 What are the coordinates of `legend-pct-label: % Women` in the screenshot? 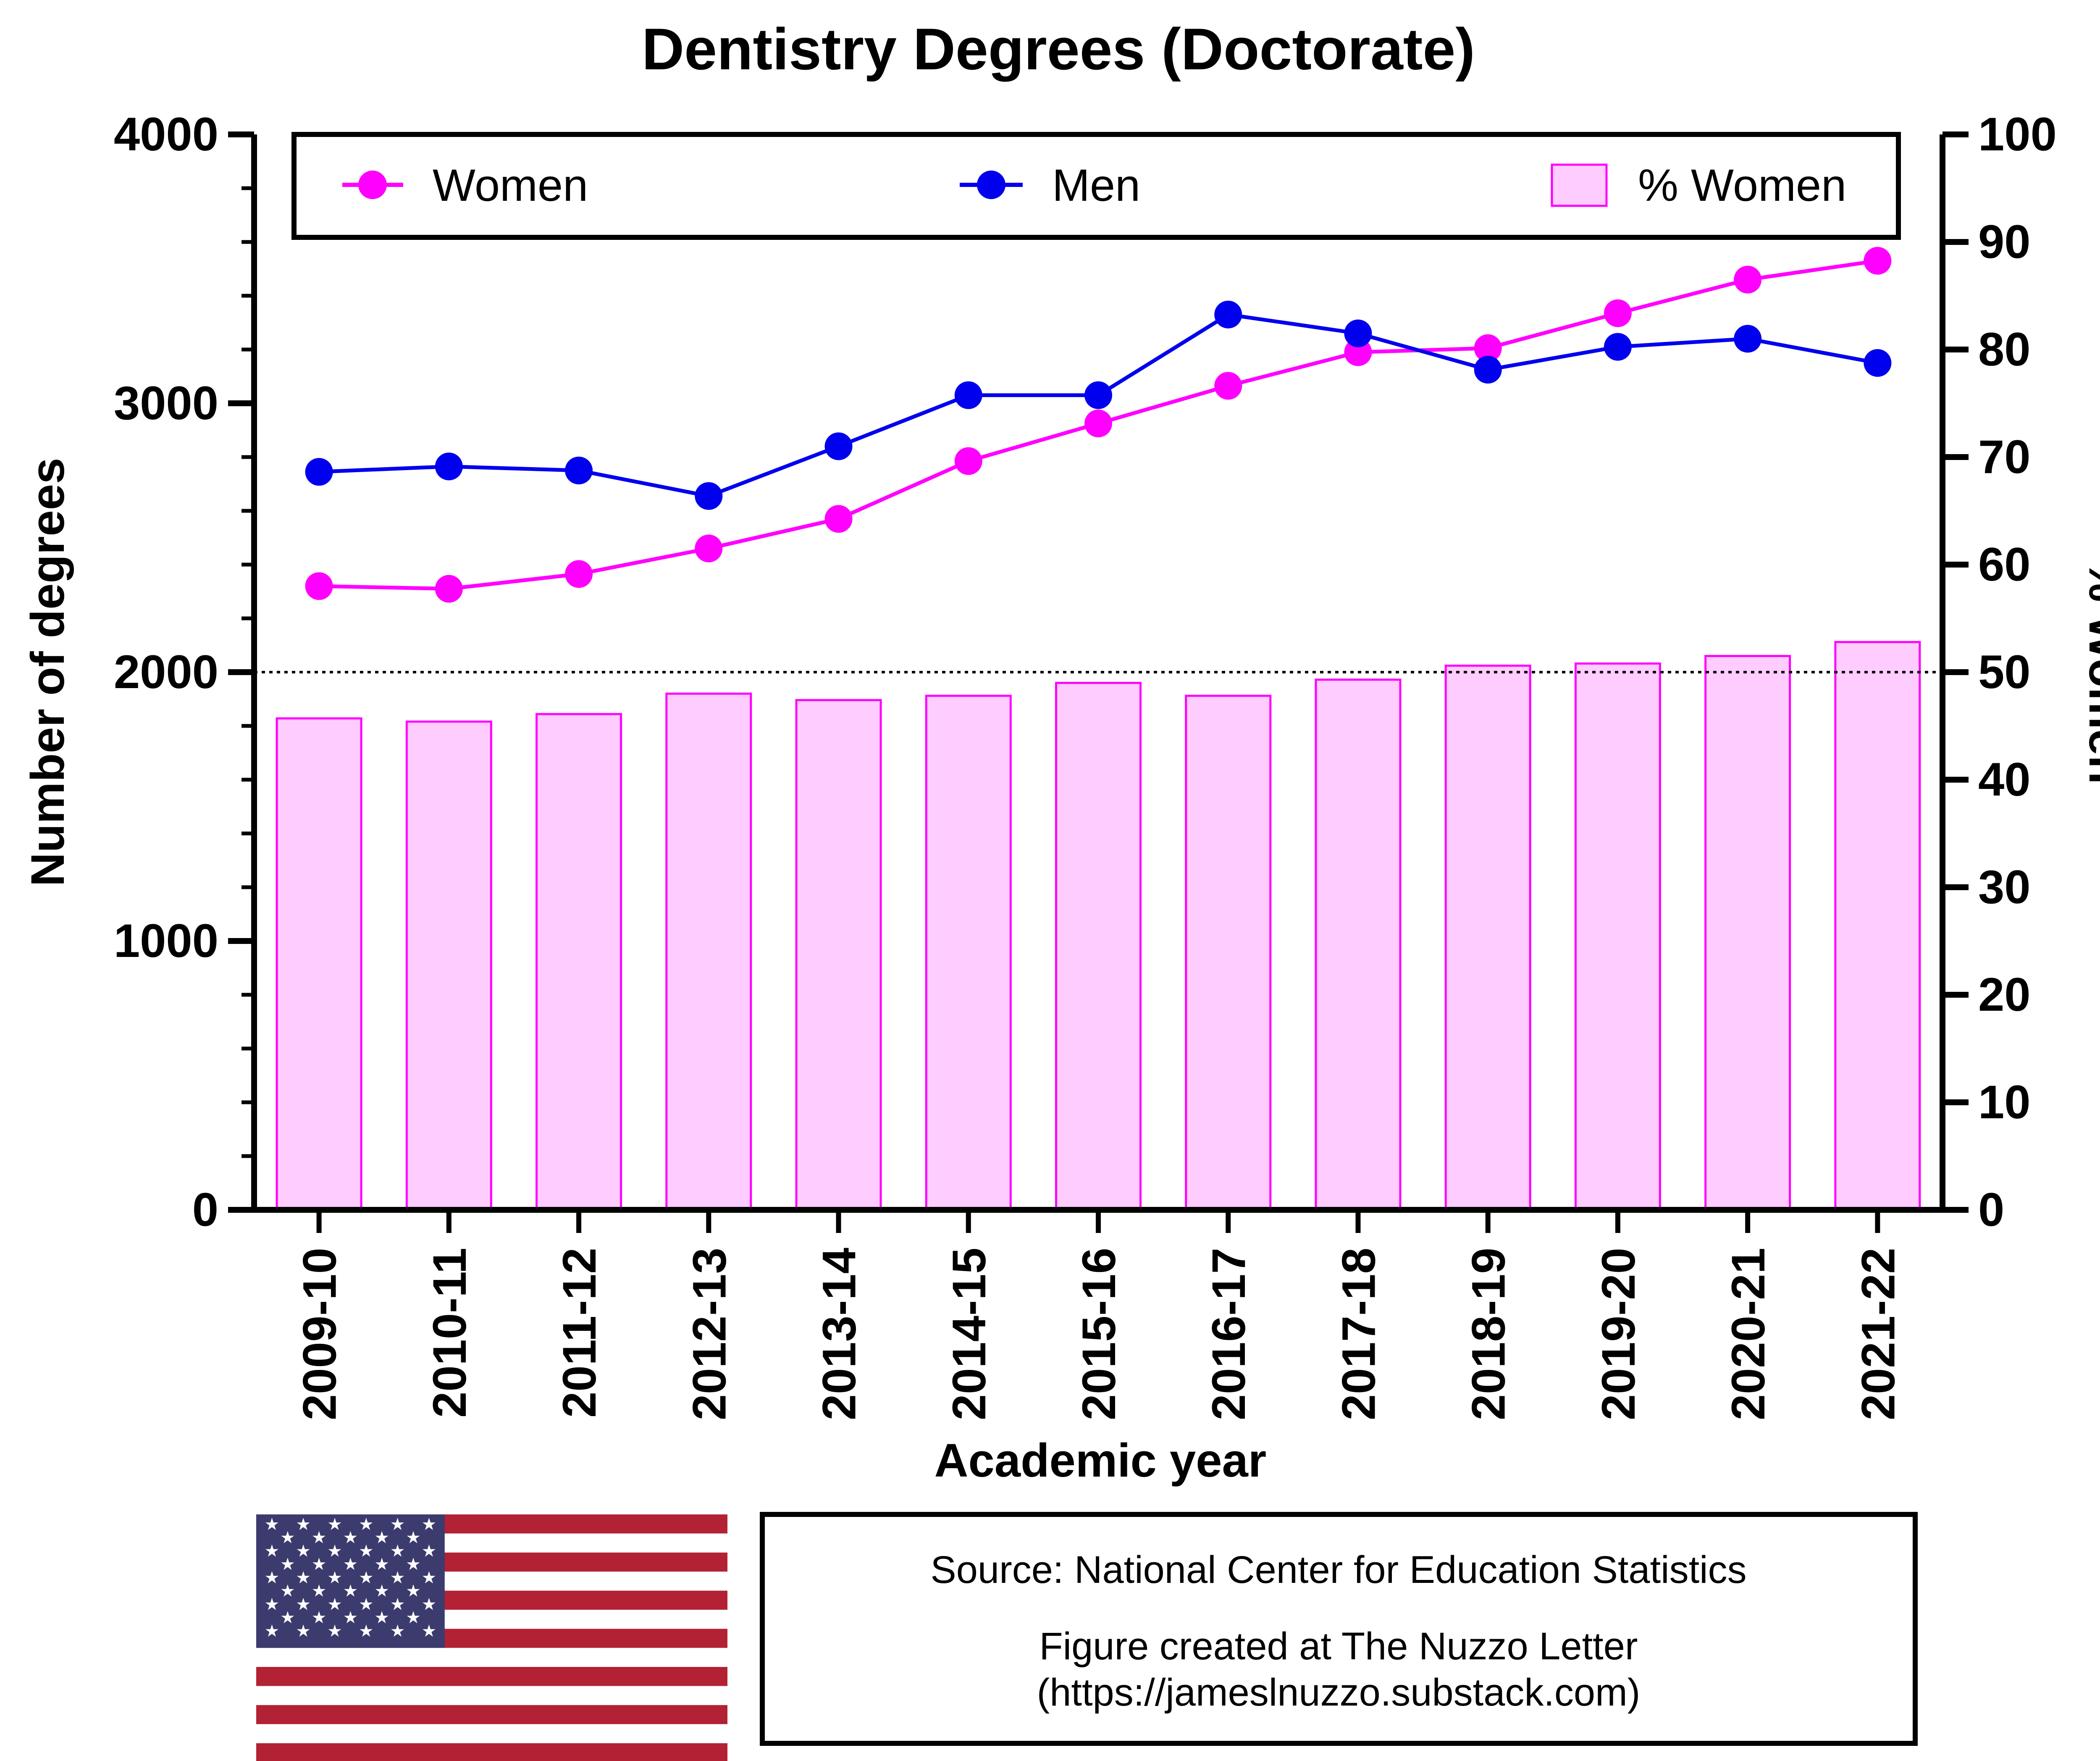 It's located at (1742, 185).